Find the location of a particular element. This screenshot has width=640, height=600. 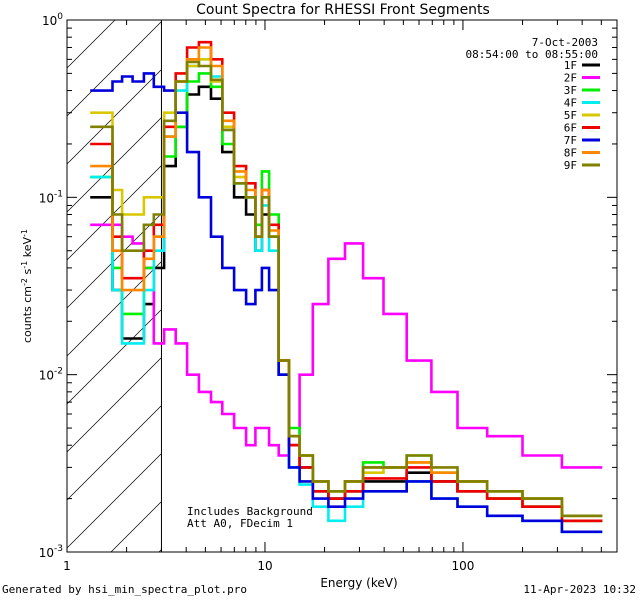

legend-label-2F: 2F is located at coordinates (570, 78).